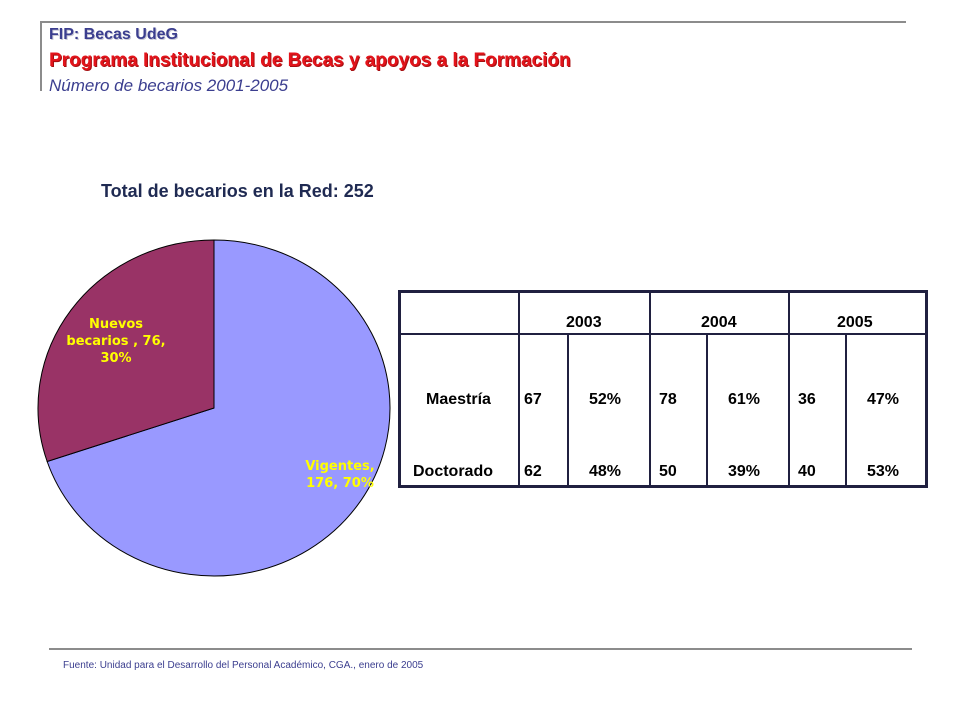  What do you see at coordinates (744, 399) in the screenshot?
I see `table-cell: 61%` at bounding box center [744, 399].